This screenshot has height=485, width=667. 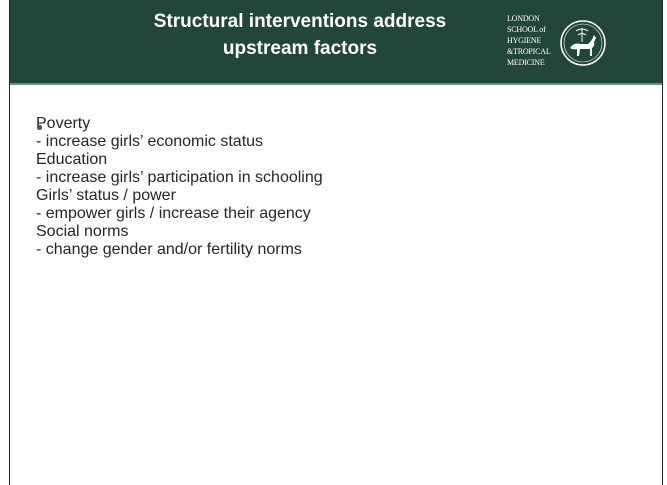 I want to click on logo-text: LONDON SCHOOL of HYGIENE &TROPICAL MEDICINE, so click(x=532, y=40).